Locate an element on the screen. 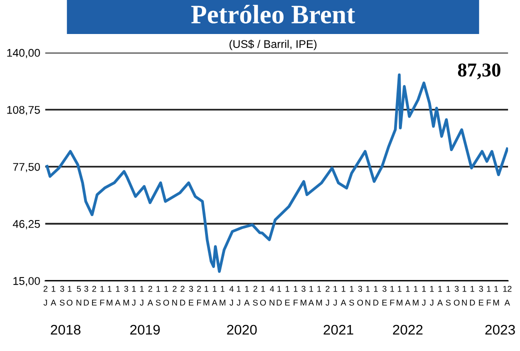  x-tick-label: 4 N is located at coordinates (272, 296).